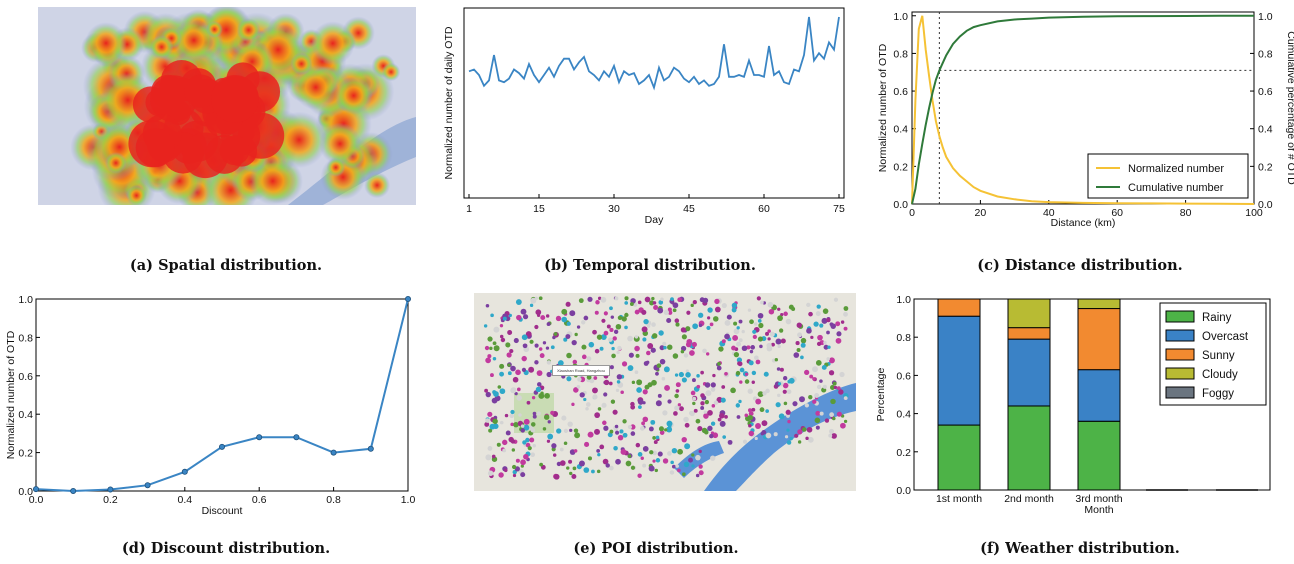 This screenshot has width=1294, height=564. Describe the element at coordinates (1180, 335) in the screenshot. I see `legend-swatch` at that location.